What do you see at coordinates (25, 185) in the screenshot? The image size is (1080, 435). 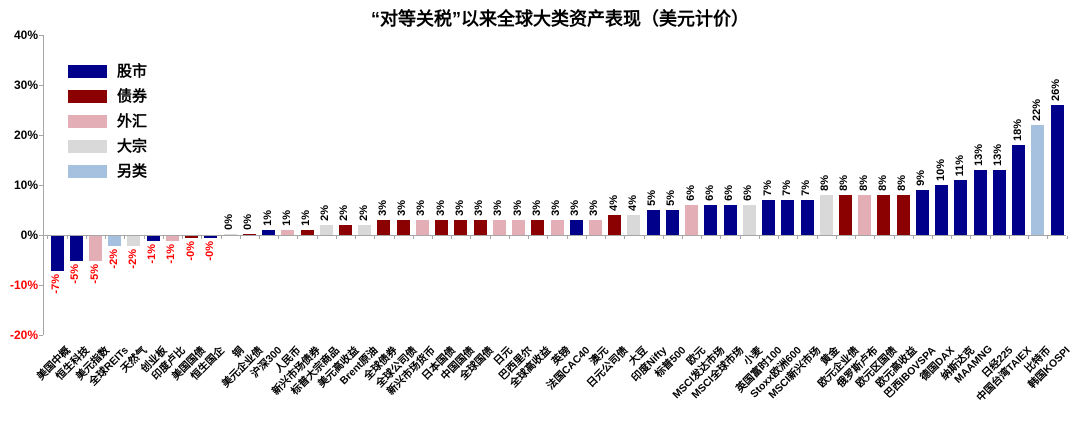 I see `y-axis-label: 10%` at bounding box center [25, 185].